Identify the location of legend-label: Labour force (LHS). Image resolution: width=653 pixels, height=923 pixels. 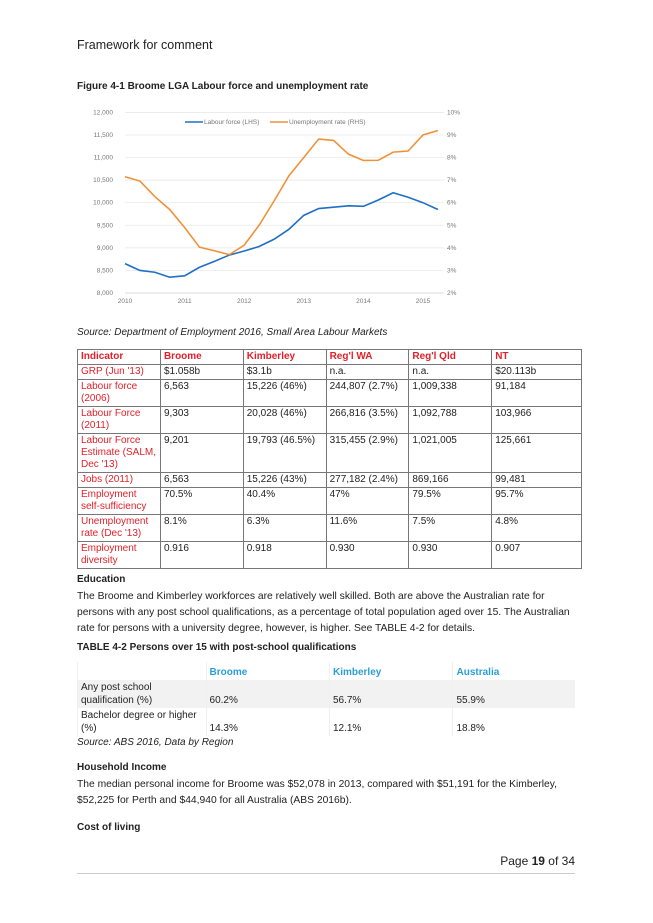
(231, 122).